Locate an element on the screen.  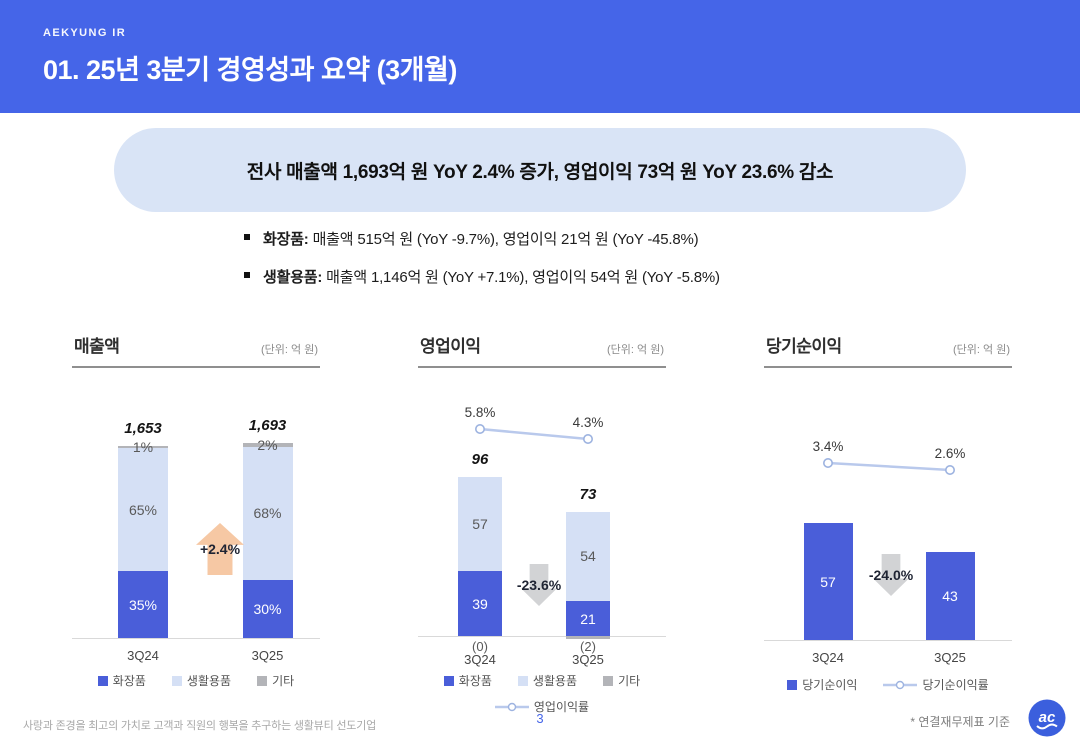
bar-segment-label: 2% is located at coordinates (267, 445).